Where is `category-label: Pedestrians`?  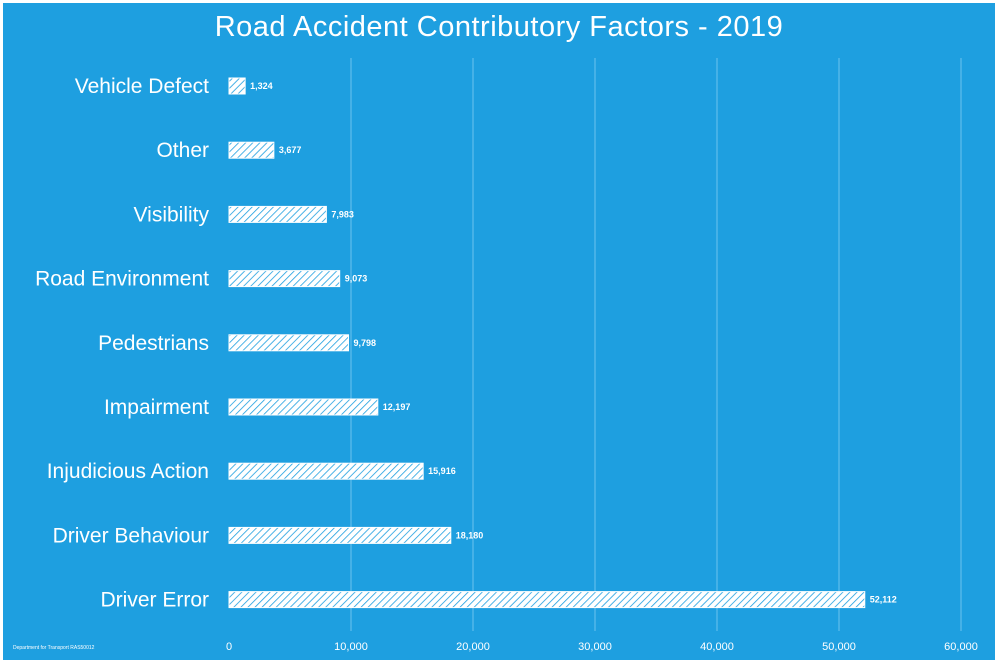 category-label: Pedestrians is located at coordinates (153, 343).